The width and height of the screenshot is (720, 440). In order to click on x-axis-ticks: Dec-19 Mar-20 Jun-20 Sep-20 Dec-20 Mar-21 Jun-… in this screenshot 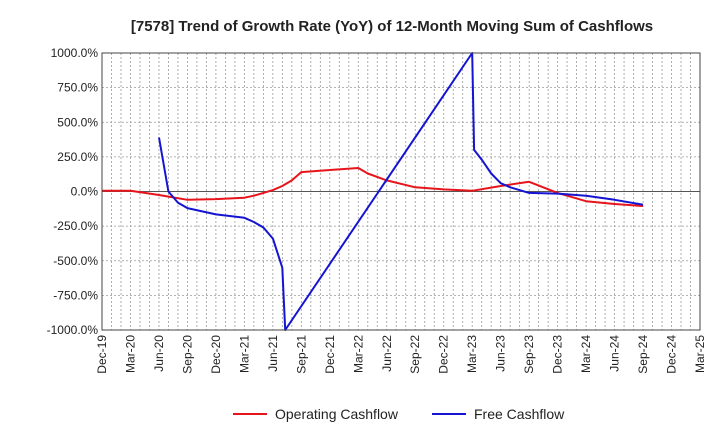, I will do `click(401, 354)`.